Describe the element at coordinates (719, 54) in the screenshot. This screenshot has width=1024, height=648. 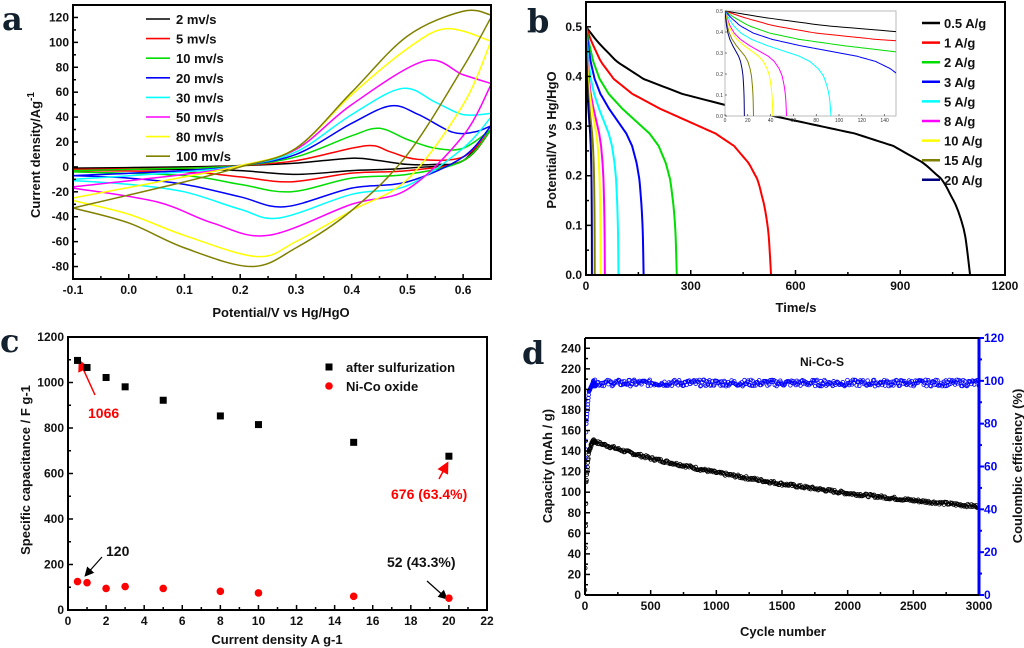
I see `panel-b-inset-ytick-label: 0.3` at that location.